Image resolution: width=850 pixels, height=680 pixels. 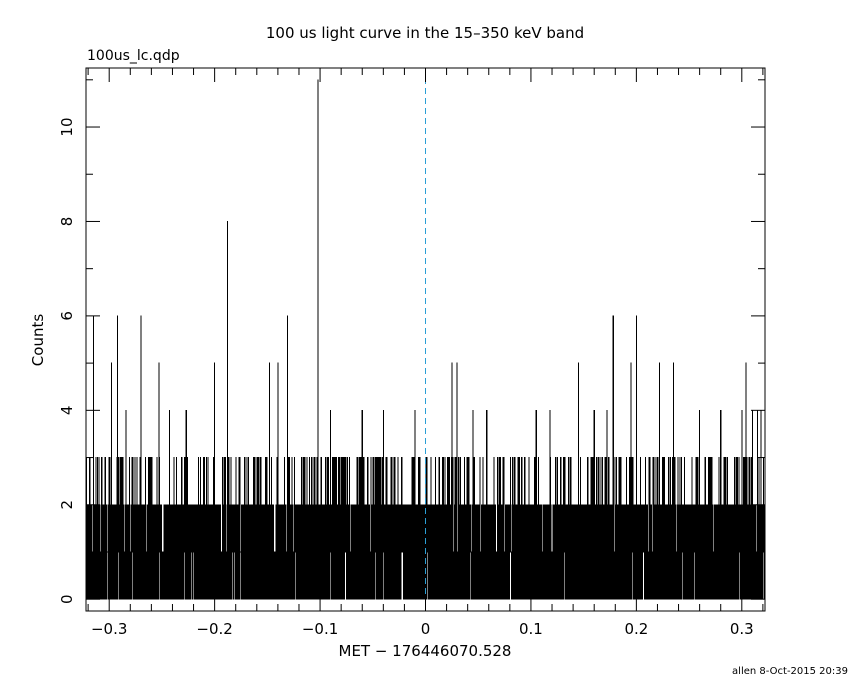 What do you see at coordinates (320, 629) in the screenshot?
I see `x-tick-label: −0.1` at bounding box center [320, 629].